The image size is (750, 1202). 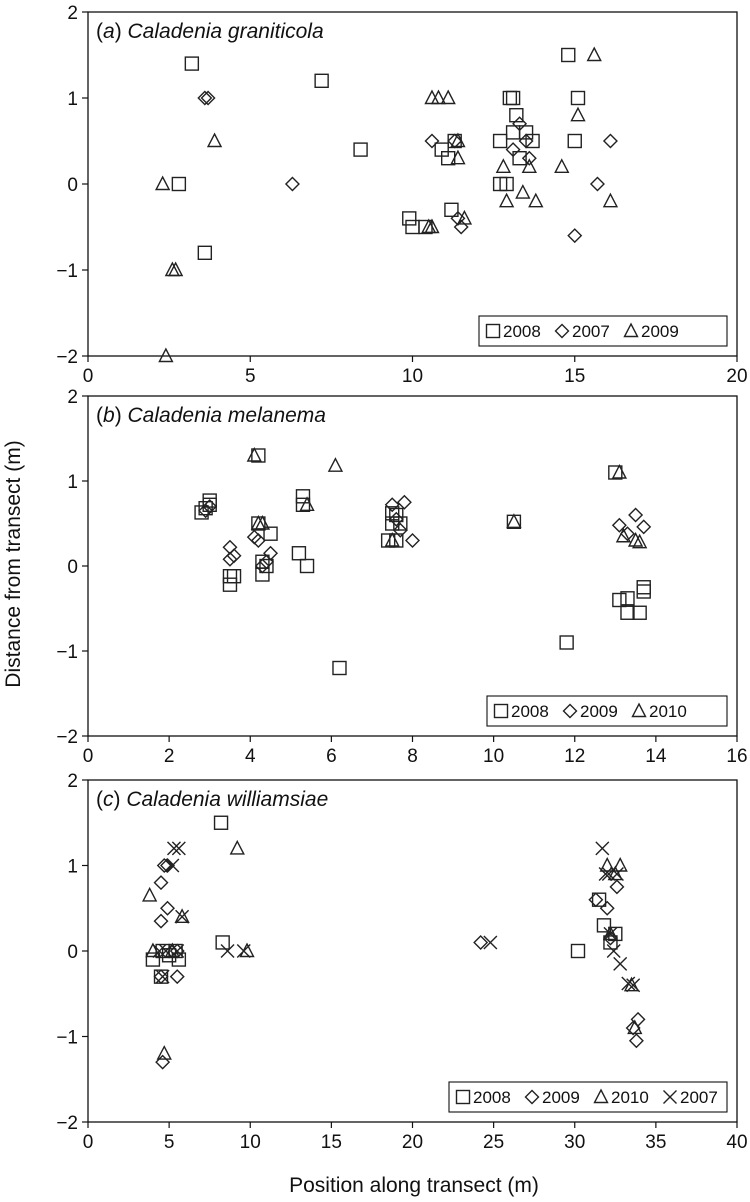 What do you see at coordinates (331, 1142) in the screenshot?
I see `x-tick-label: 15` at bounding box center [331, 1142].